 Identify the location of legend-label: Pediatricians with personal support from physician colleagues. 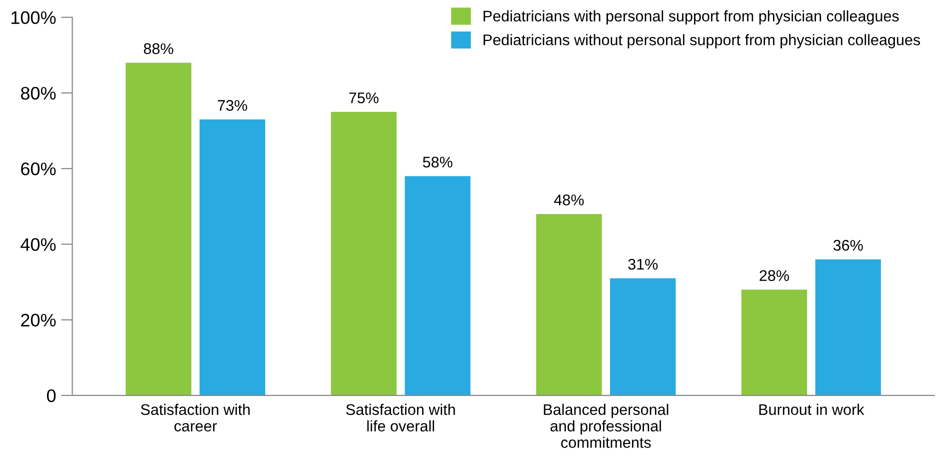
(691, 17).